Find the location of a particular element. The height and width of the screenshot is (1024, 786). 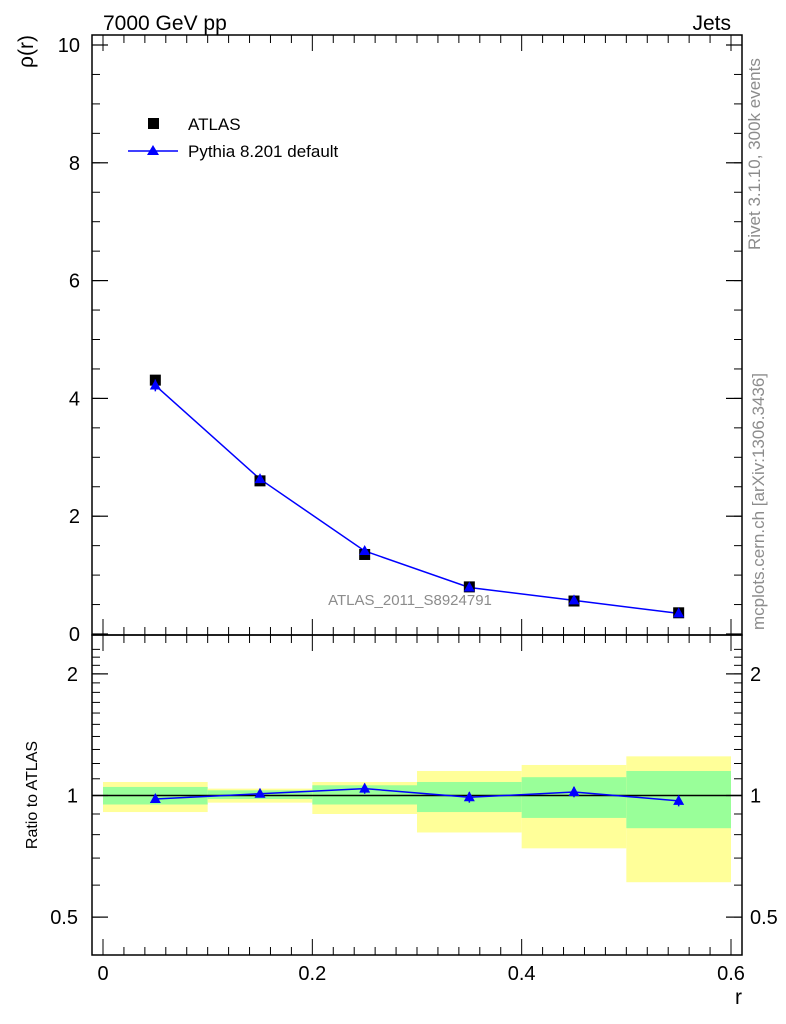

ratio-y-tick-label-right: 0.5 is located at coordinates (764, 918).